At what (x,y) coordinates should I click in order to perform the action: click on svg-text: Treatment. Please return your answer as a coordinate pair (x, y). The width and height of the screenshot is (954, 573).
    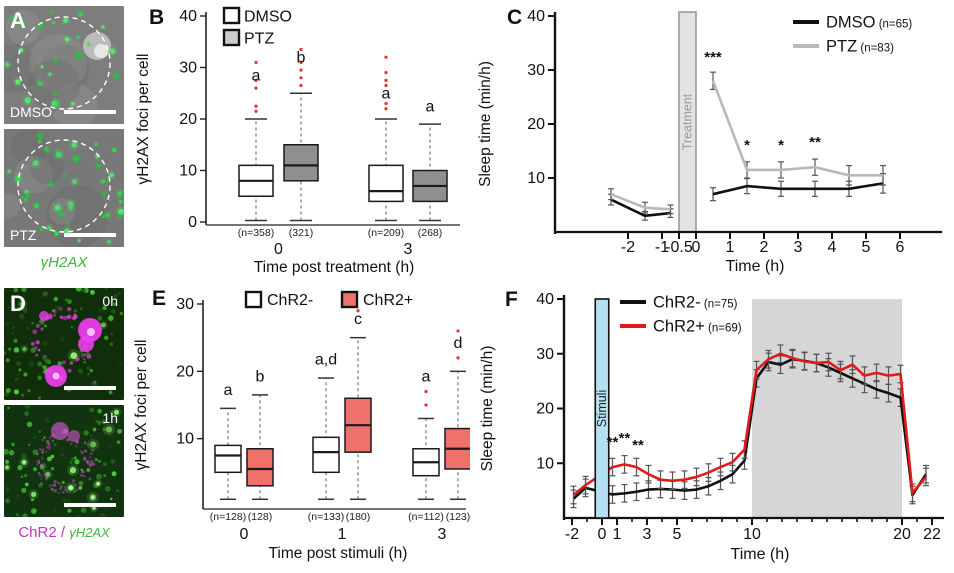
    Looking at the image, I should click on (688, 121).